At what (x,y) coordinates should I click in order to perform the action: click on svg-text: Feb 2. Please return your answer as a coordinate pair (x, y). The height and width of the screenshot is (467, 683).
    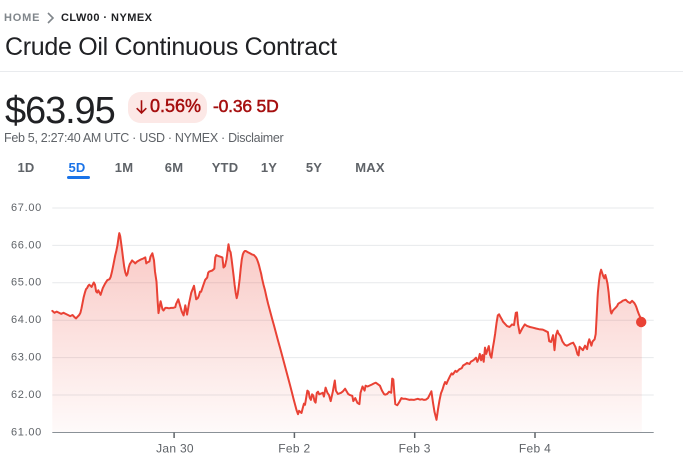
    Looking at the image, I should click on (294, 449).